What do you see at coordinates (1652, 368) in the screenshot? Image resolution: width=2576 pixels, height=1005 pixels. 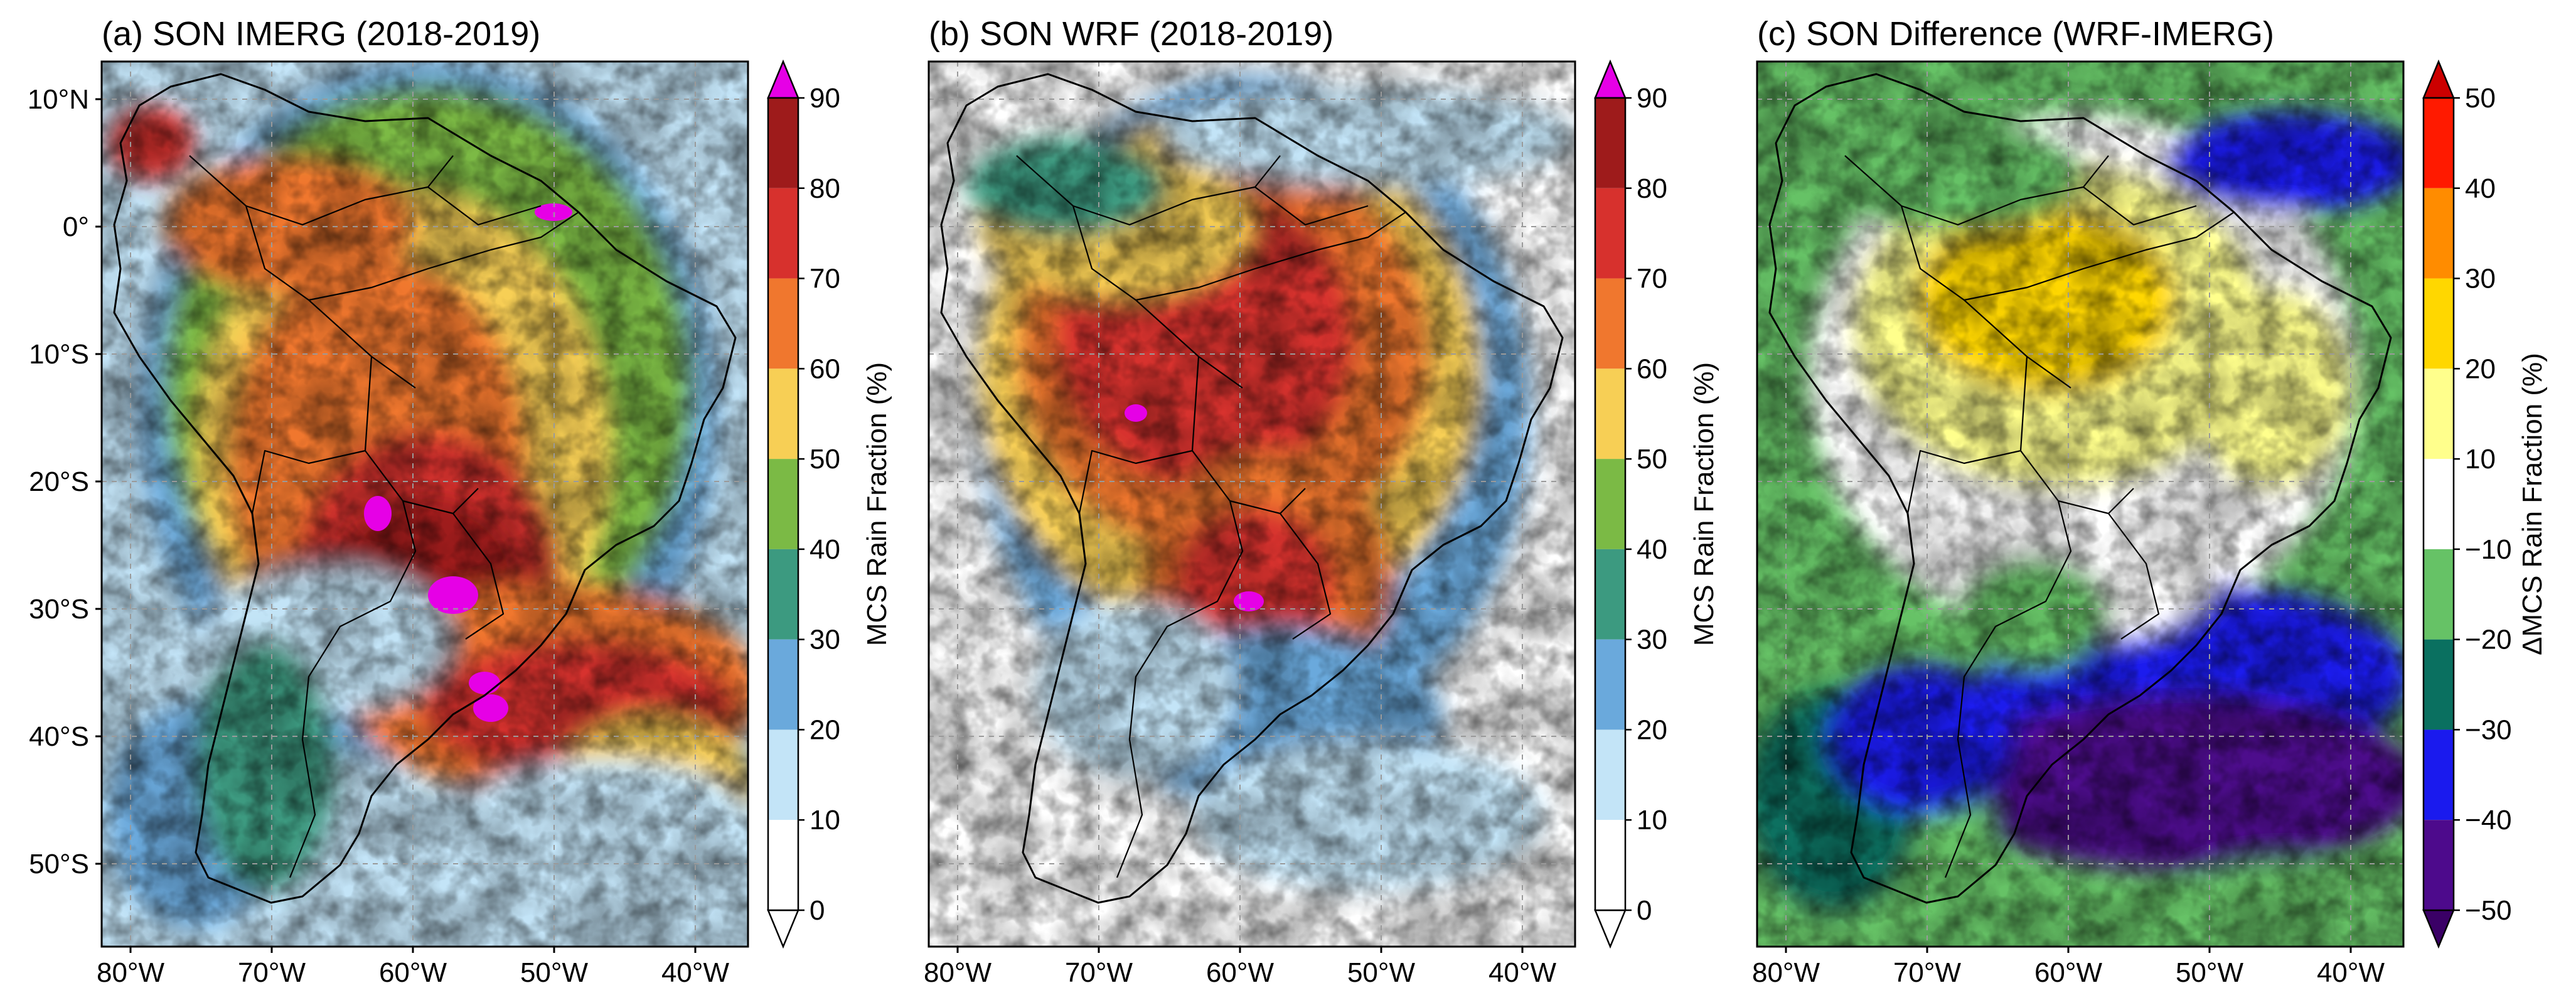 I see `colorbar-tick-label: 60` at bounding box center [1652, 368].